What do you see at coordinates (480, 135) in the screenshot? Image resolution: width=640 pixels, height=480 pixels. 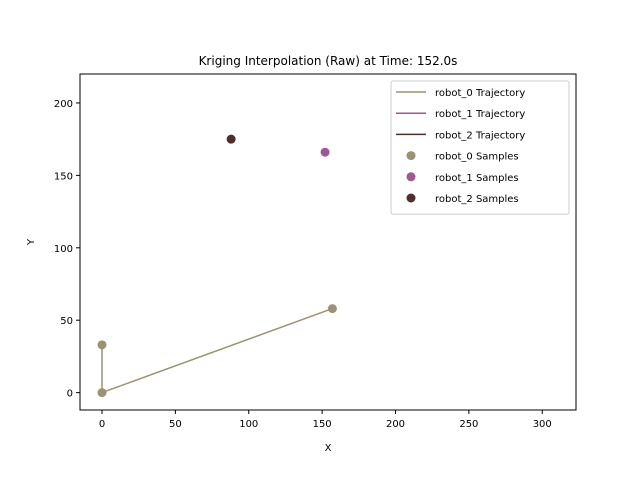 I see `legend-label: robot_2 Trajectory` at bounding box center [480, 135].